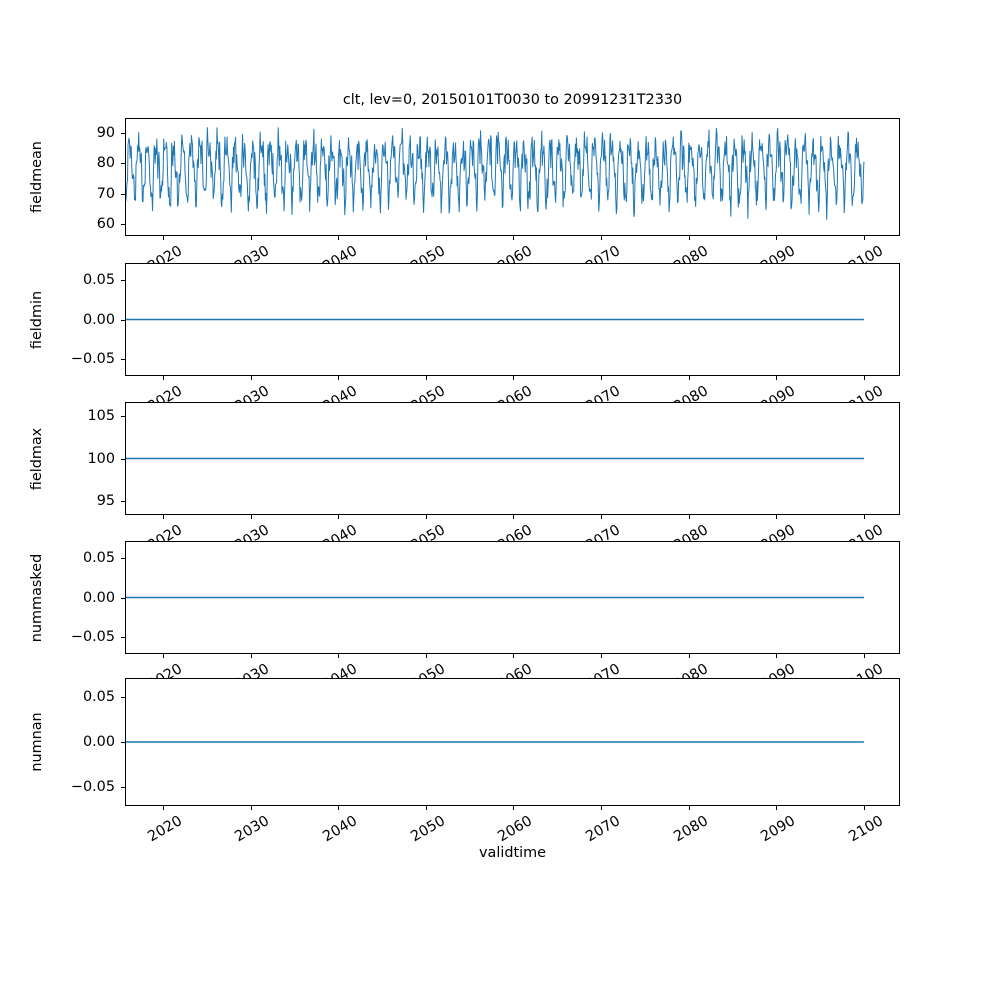 The image size is (1000, 1000). What do you see at coordinates (105, 224) in the screenshot?
I see `y-tick-label: 60` at bounding box center [105, 224].